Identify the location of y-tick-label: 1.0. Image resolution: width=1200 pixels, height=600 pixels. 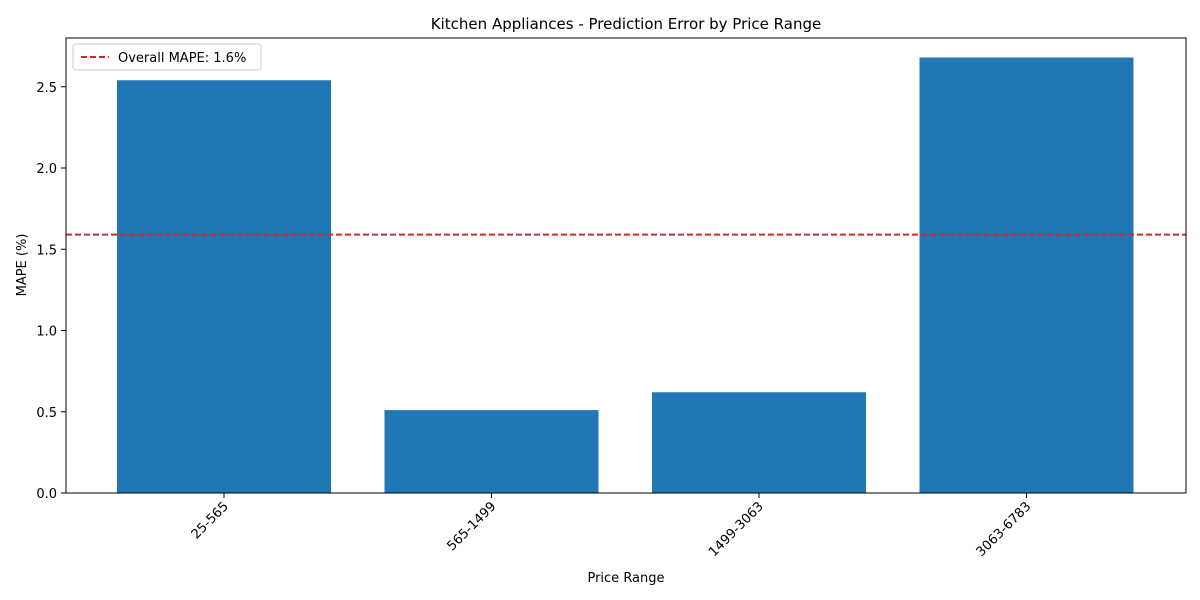
(46, 332).